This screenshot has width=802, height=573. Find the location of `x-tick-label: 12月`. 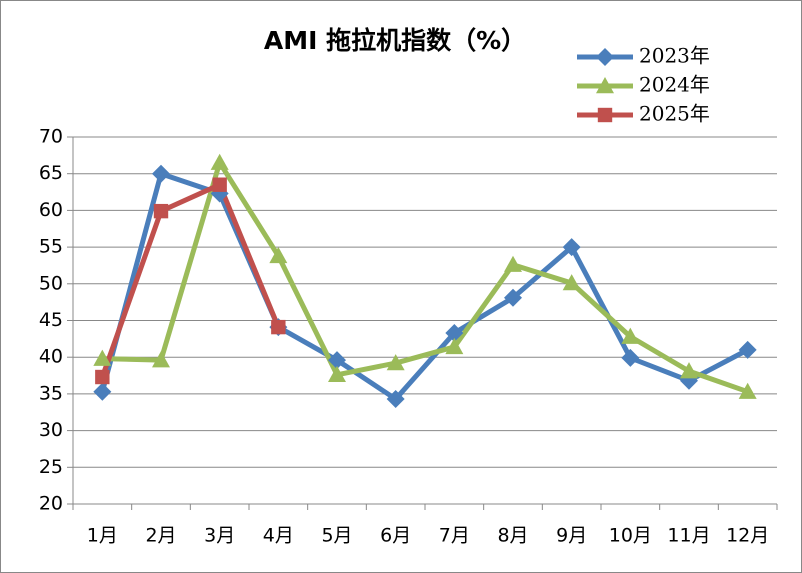

x-tick-label: 12月 is located at coordinates (747, 536).